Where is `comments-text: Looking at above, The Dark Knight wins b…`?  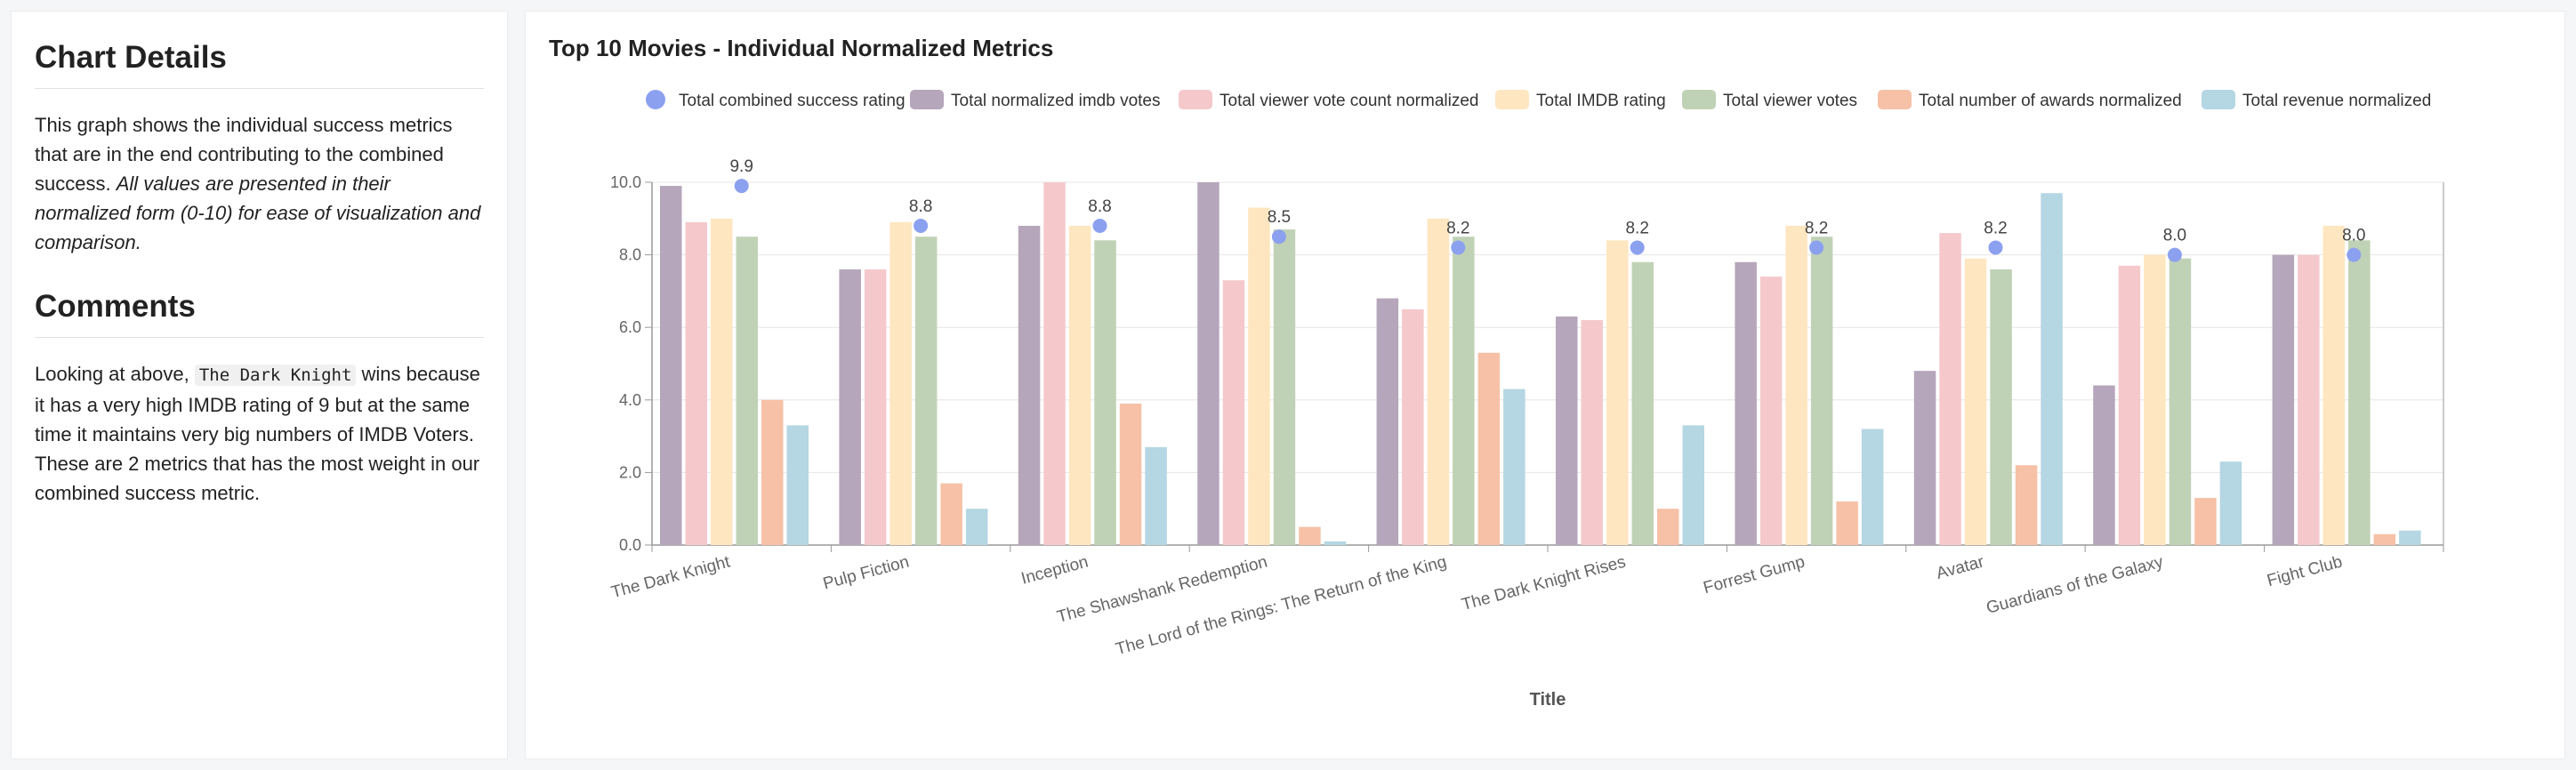 comments-text: Looking at above, The Dark Knight wins b… is located at coordinates (259, 433).